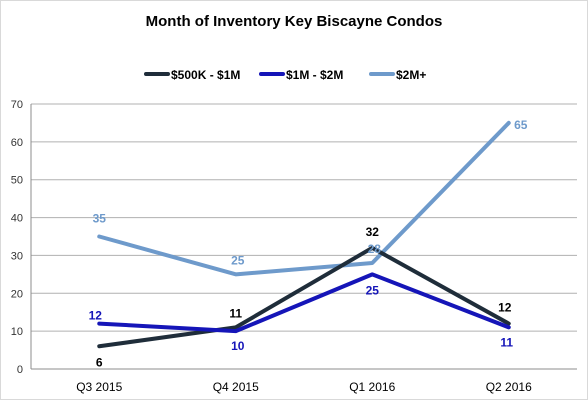  I want to click on data-label: 10, so click(238, 346).